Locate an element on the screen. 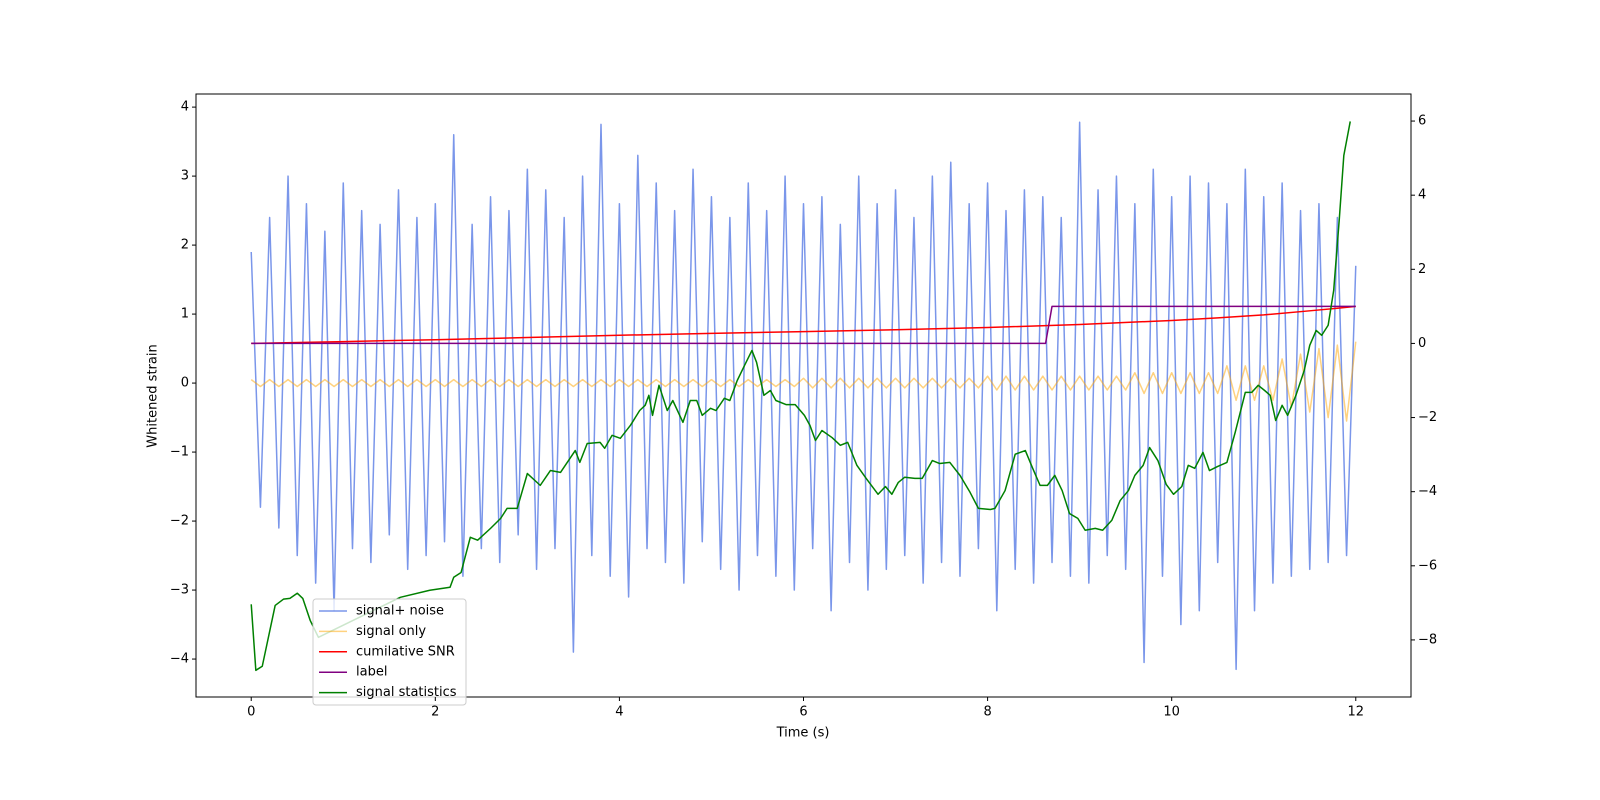 The height and width of the screenshot is (800, 1600). y2-tick-label: 2 is located at coordinates (1422, 269).